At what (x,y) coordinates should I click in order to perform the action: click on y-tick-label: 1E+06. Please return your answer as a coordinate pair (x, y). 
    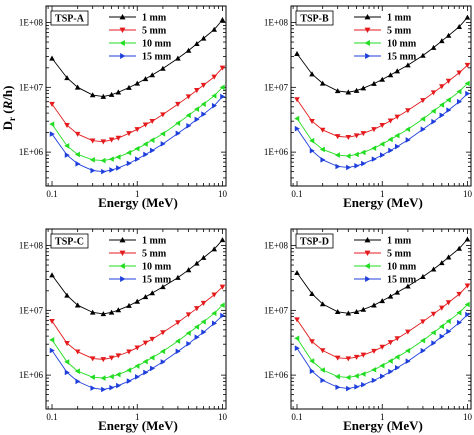
    Looking at the image, I should click on (276, 375).